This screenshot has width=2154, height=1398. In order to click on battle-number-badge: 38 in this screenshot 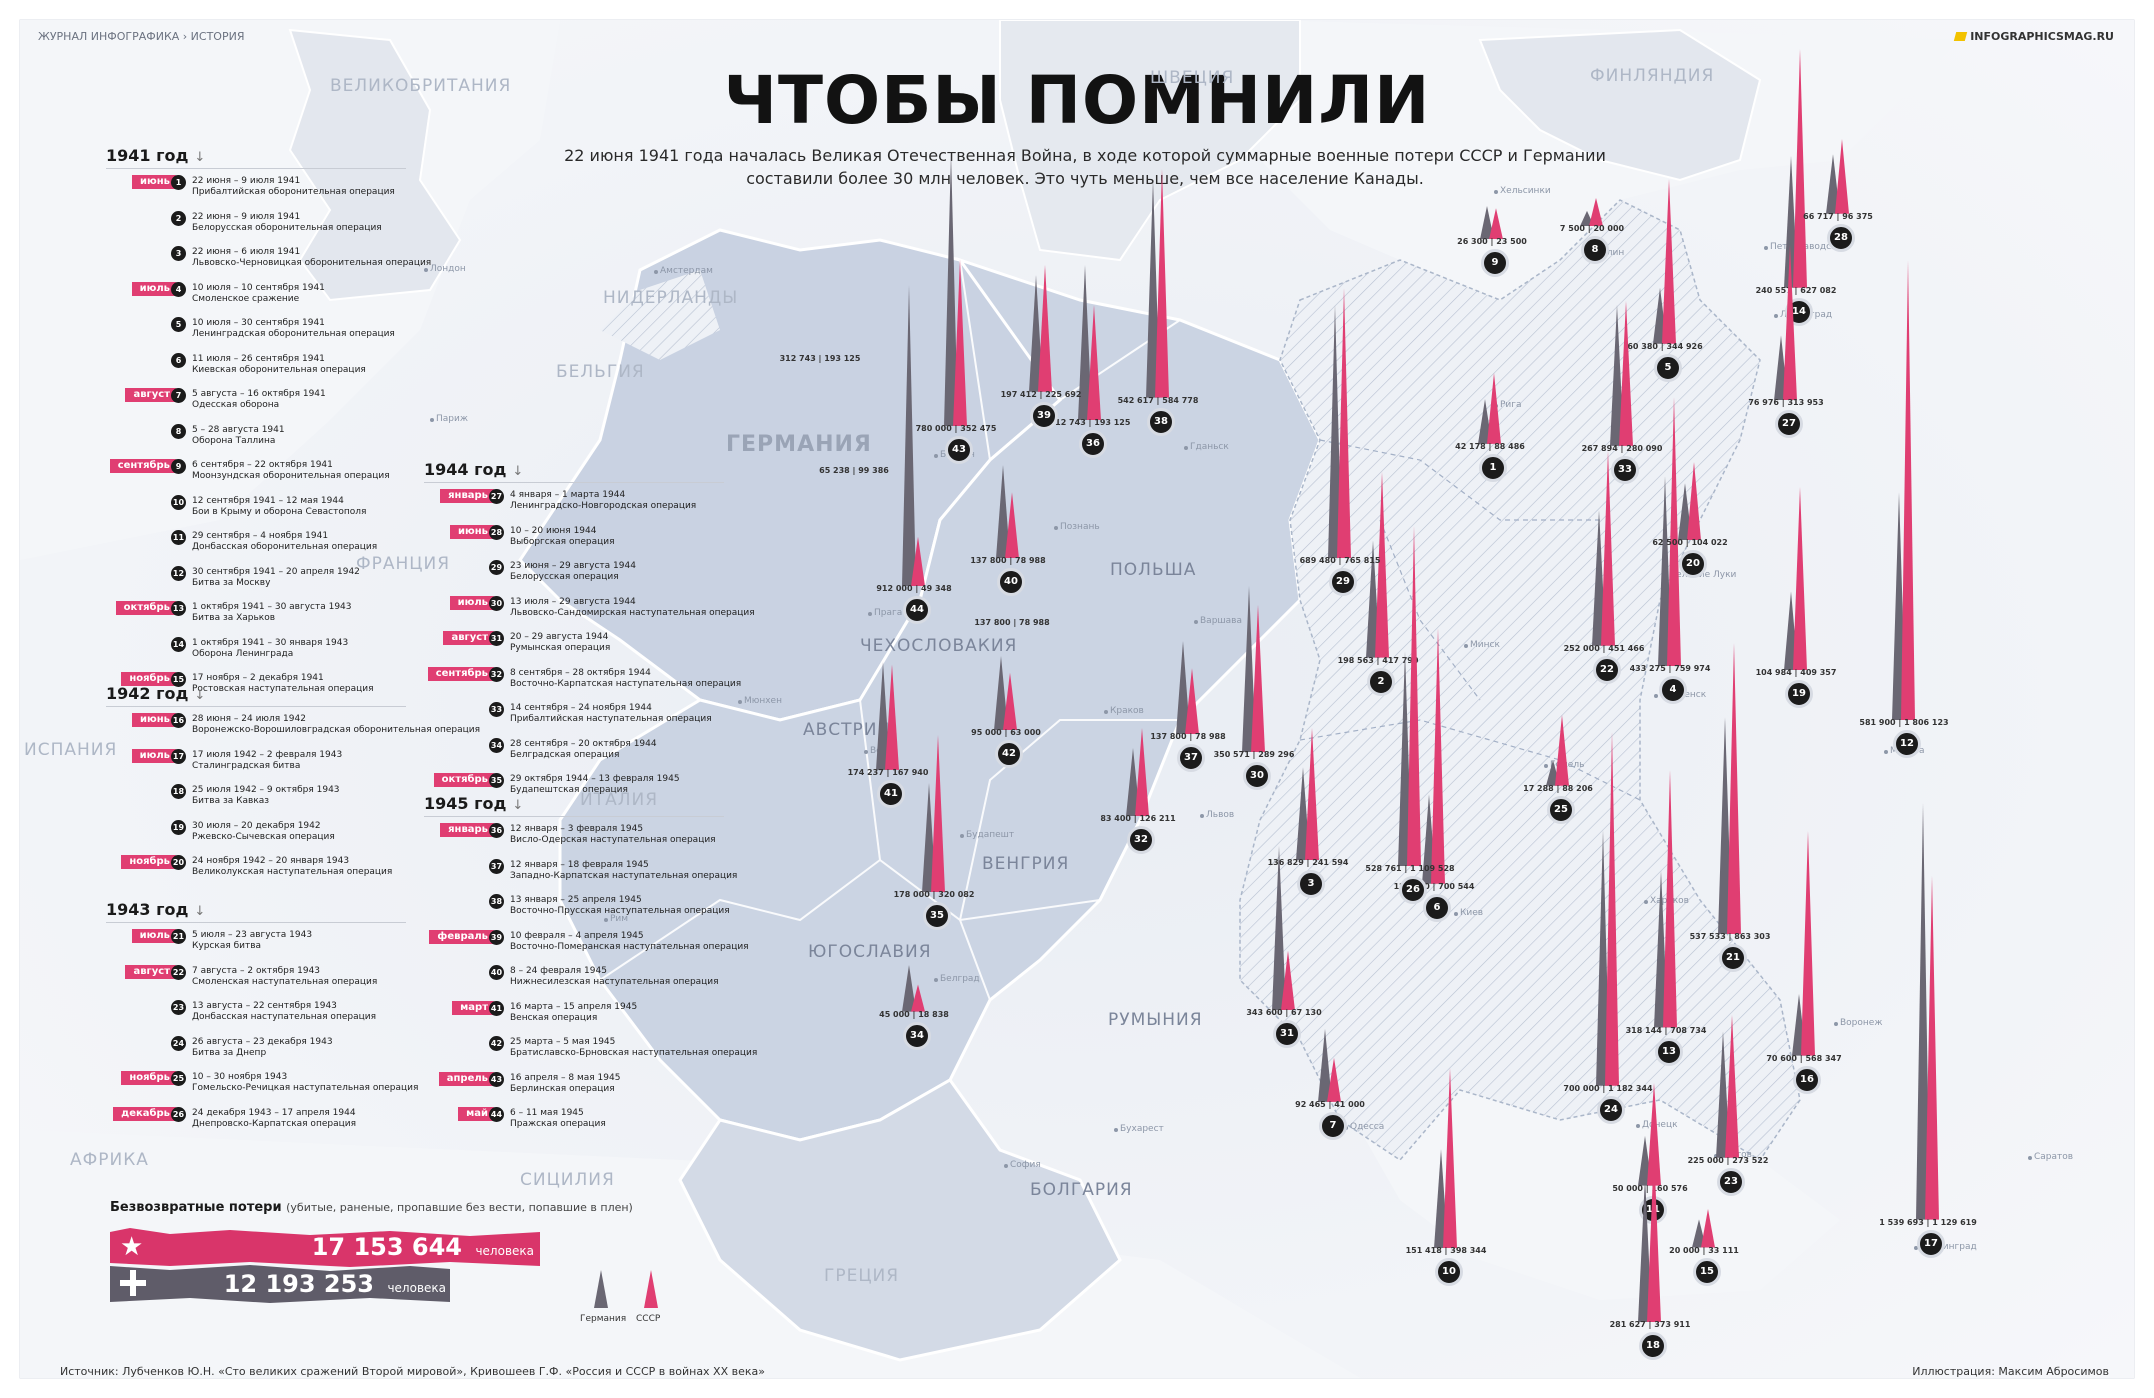, I will do `click(1161, 422)`.